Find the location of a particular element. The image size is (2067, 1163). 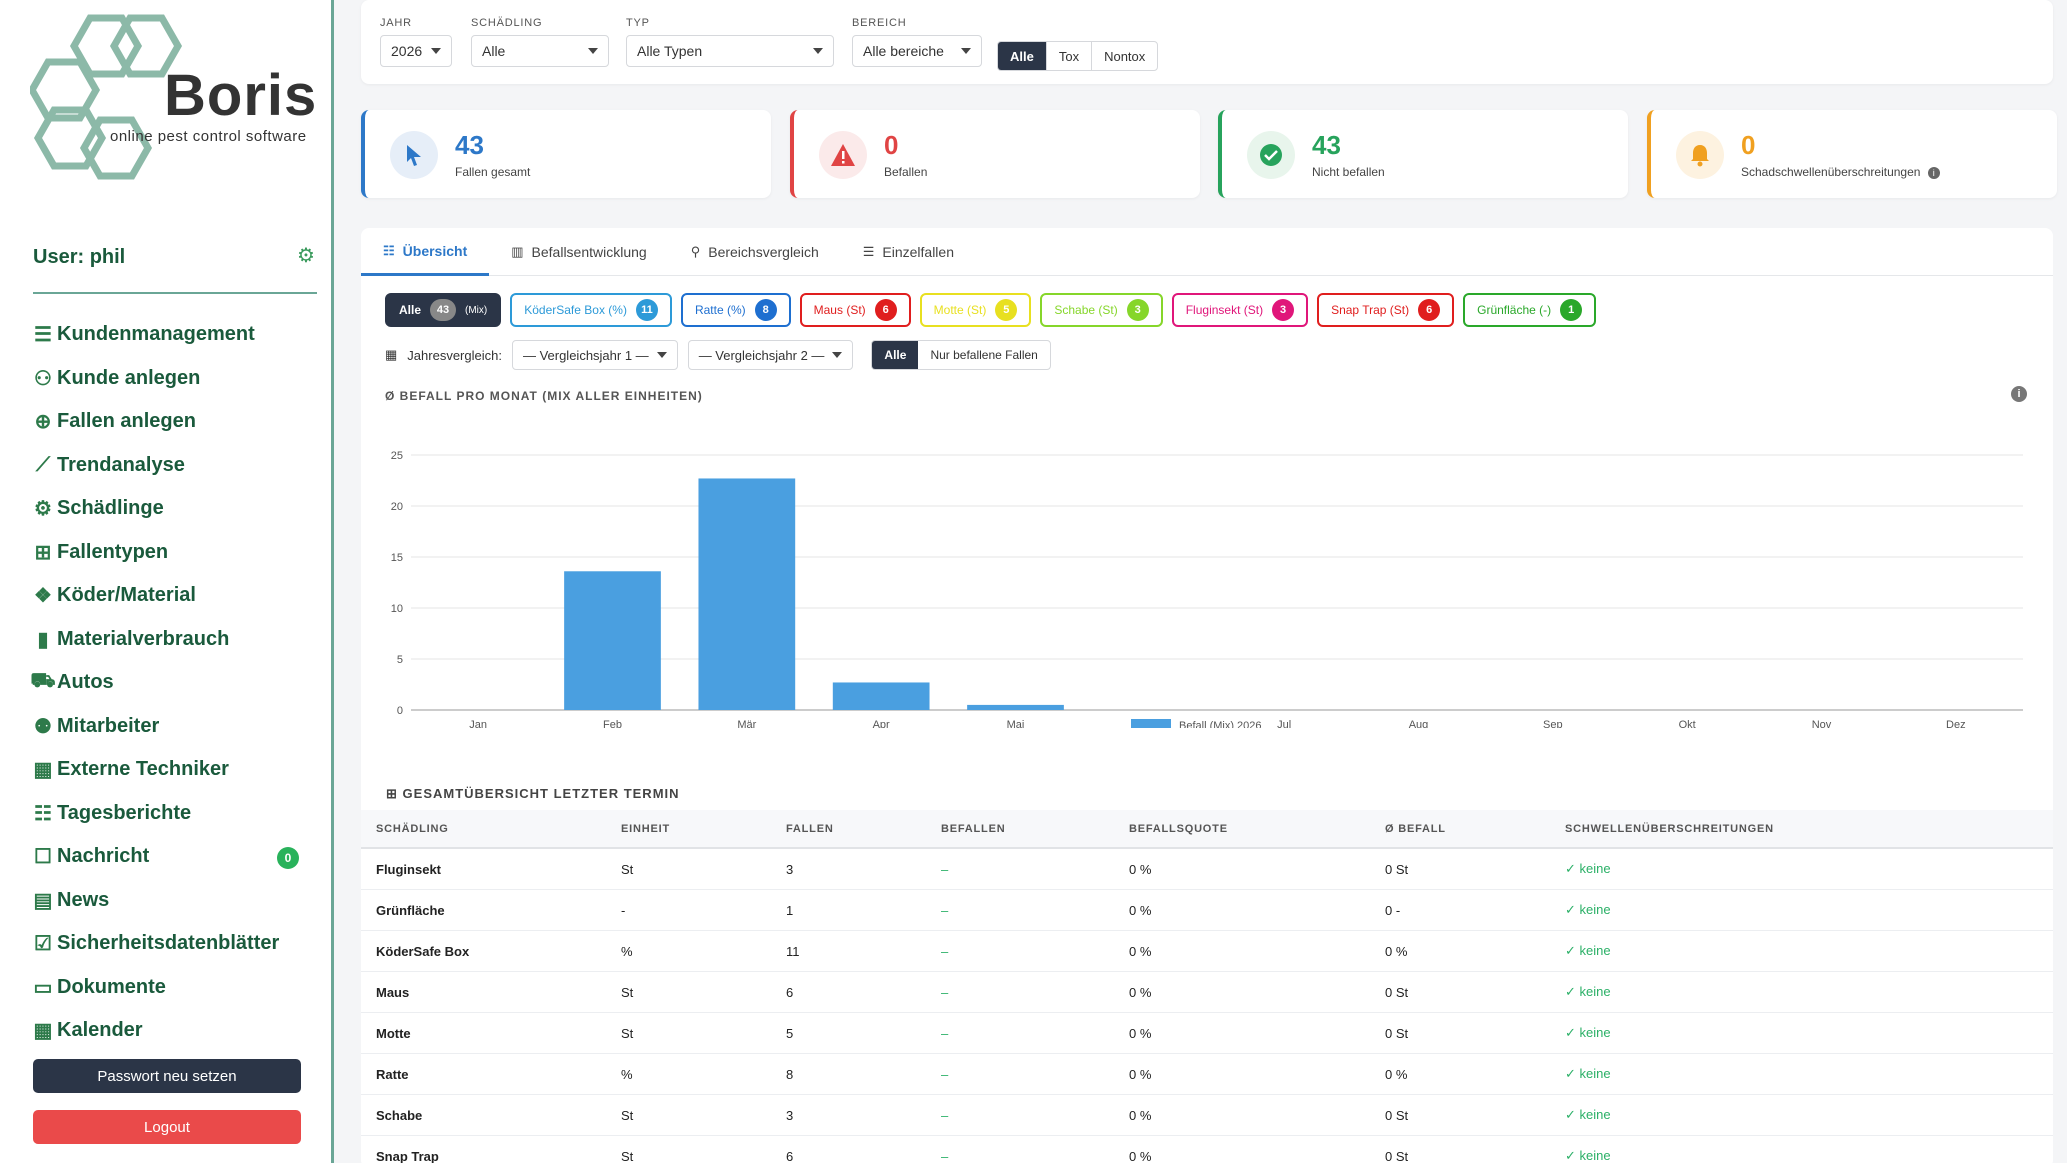

x-tick-label: Aug is located at coordinates (1419, 723).